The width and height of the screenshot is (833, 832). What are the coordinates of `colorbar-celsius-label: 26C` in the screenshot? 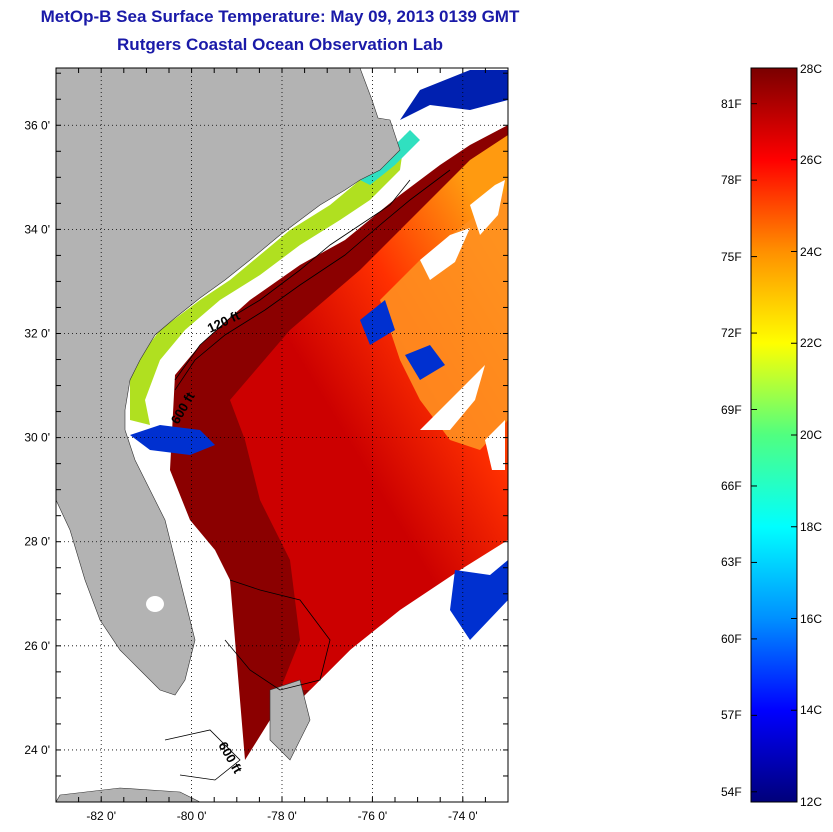 It's located at (811, 159).